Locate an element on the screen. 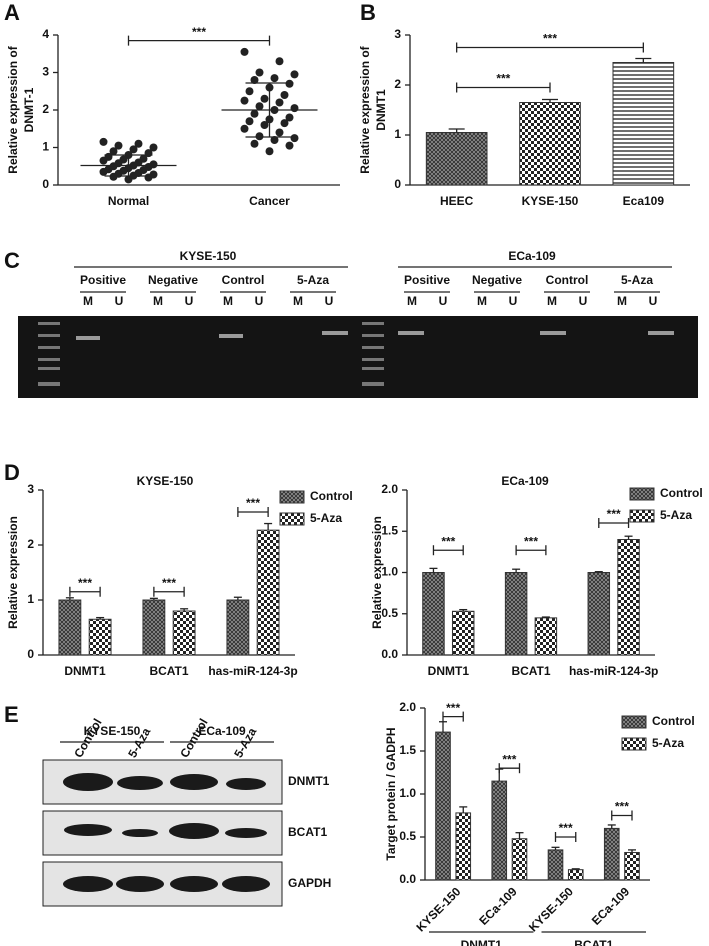 This screenshot has width=709, height=946. x-tick-label: KYSE-150 is located at coordinates (438, 909).